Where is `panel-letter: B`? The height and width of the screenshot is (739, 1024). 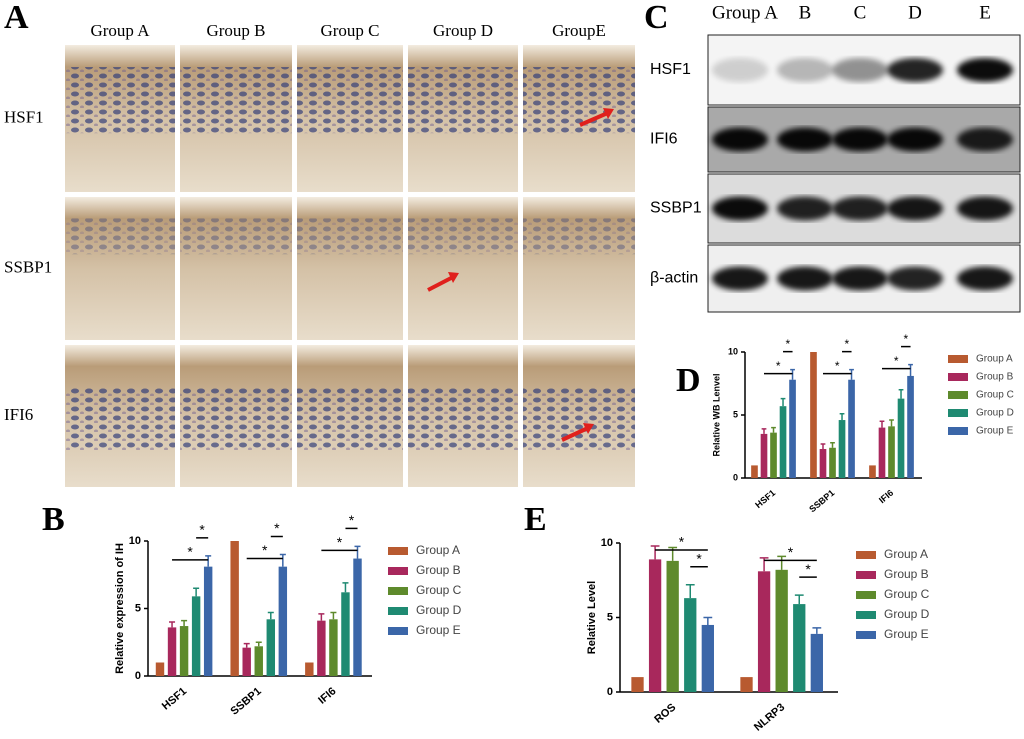 panel-letter: B is located at coordinates (53, 519).